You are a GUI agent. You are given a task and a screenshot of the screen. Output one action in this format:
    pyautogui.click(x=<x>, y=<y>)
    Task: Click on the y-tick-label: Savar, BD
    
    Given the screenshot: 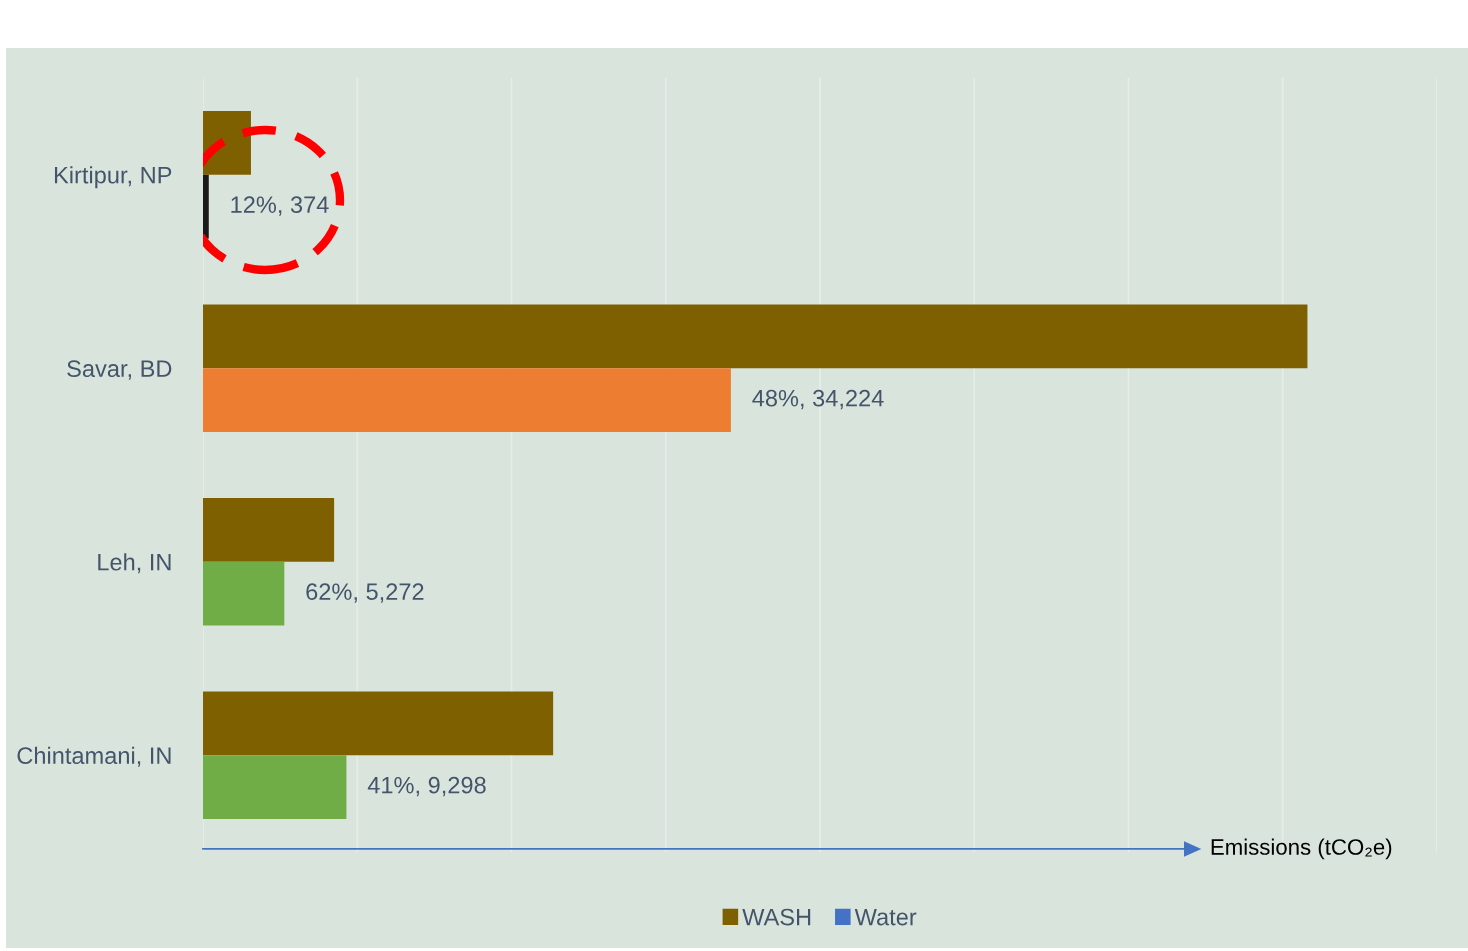 What is the action you would take?
    pyautogui.click(x=119, y=370)
    